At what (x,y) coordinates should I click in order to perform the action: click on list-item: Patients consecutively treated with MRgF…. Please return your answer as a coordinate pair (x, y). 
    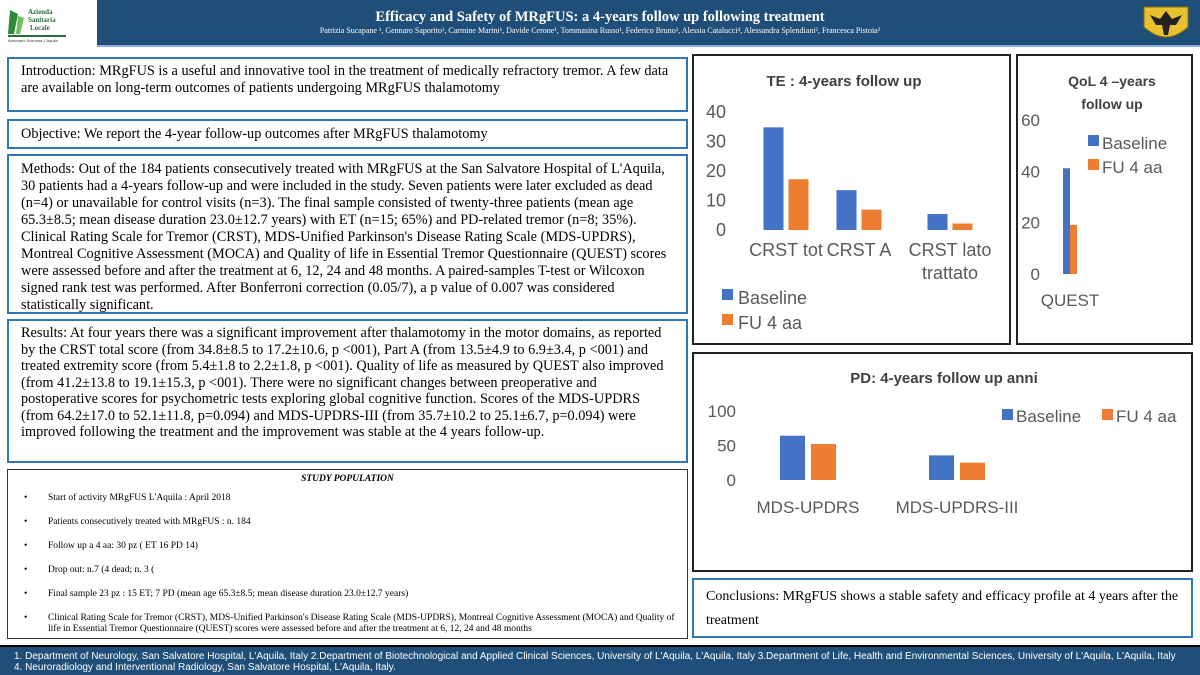
    Looking at the image, I should click on (347, 522).